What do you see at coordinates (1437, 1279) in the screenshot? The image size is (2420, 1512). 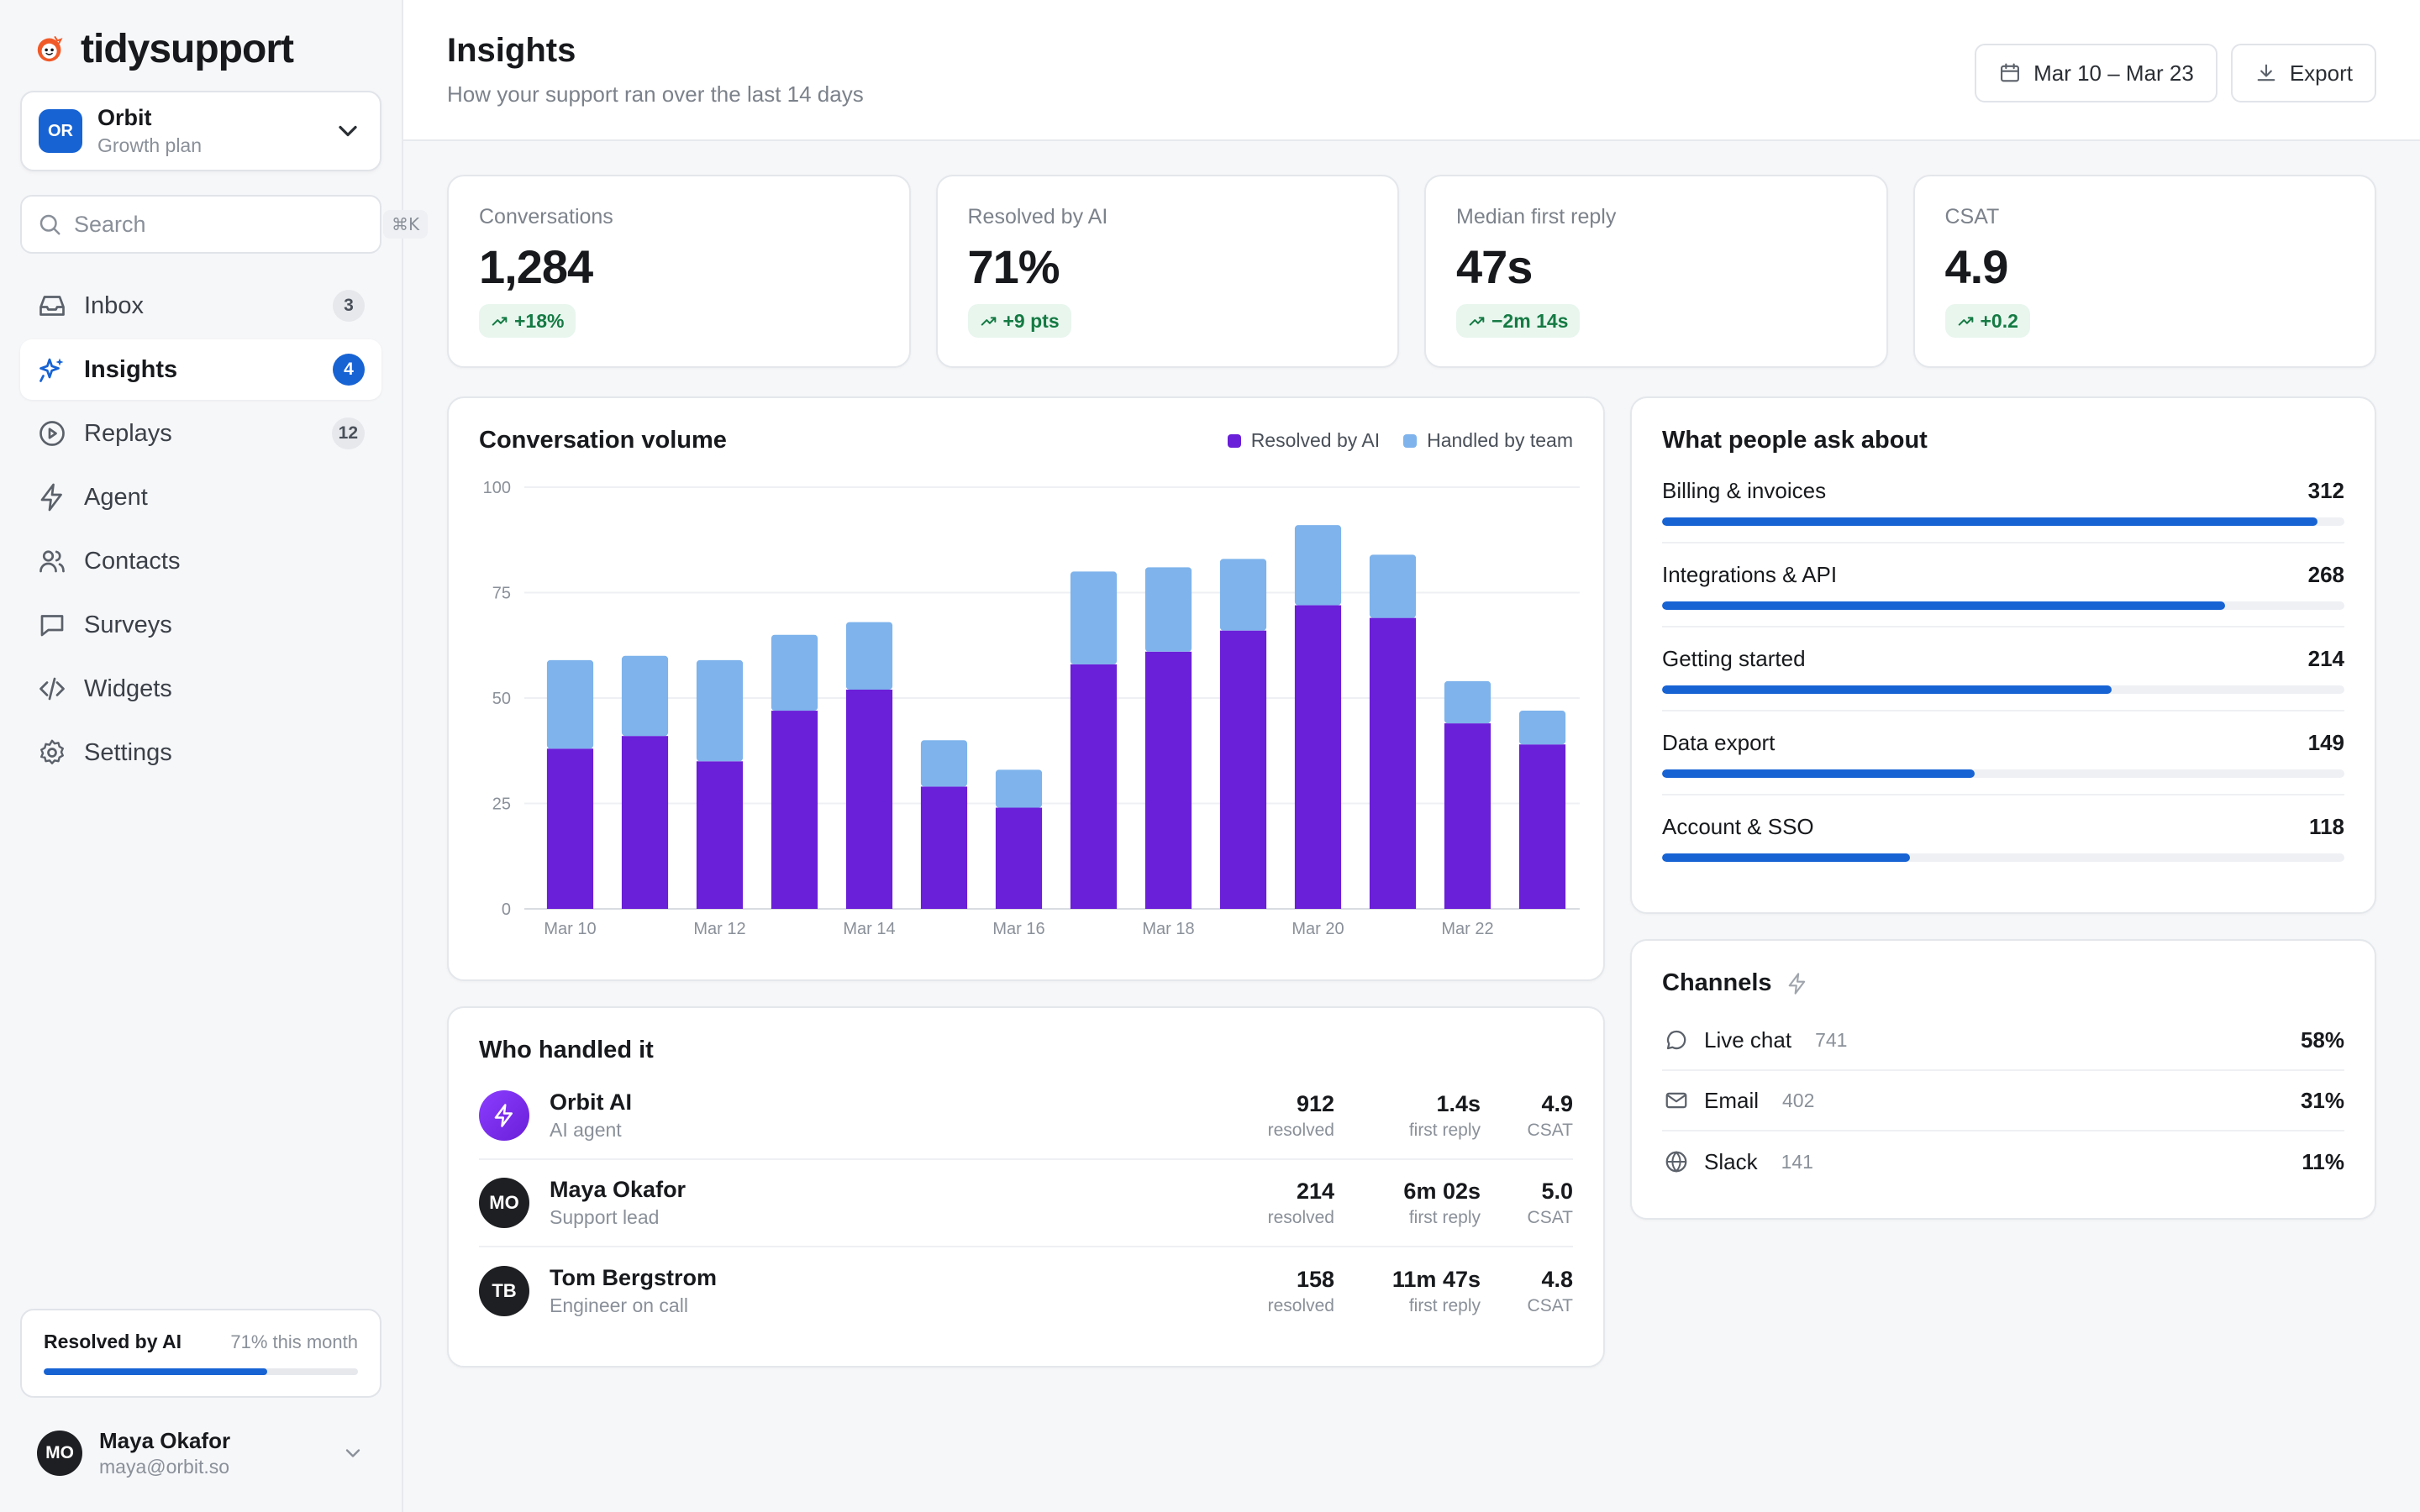 I see `first-reply-value: 11m 47s` at bounding box center [1437, 1279].